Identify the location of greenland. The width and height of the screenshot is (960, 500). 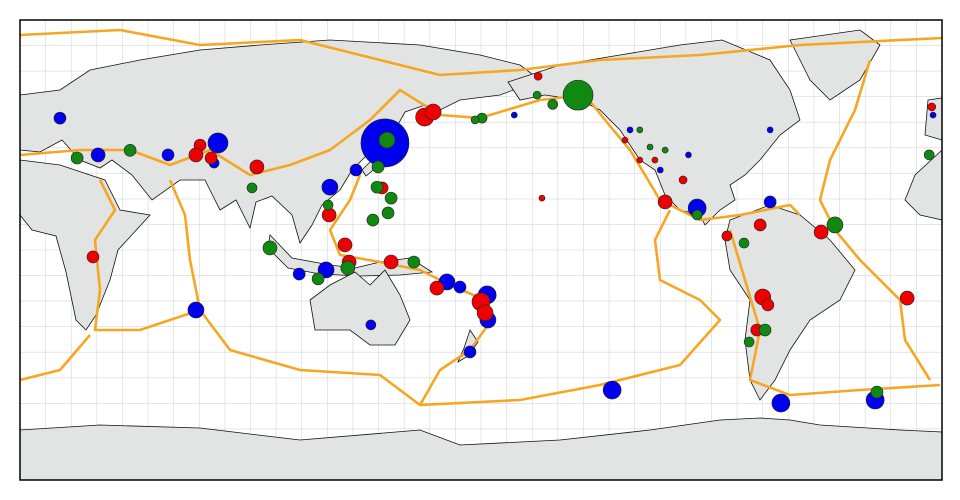
(835, 65).